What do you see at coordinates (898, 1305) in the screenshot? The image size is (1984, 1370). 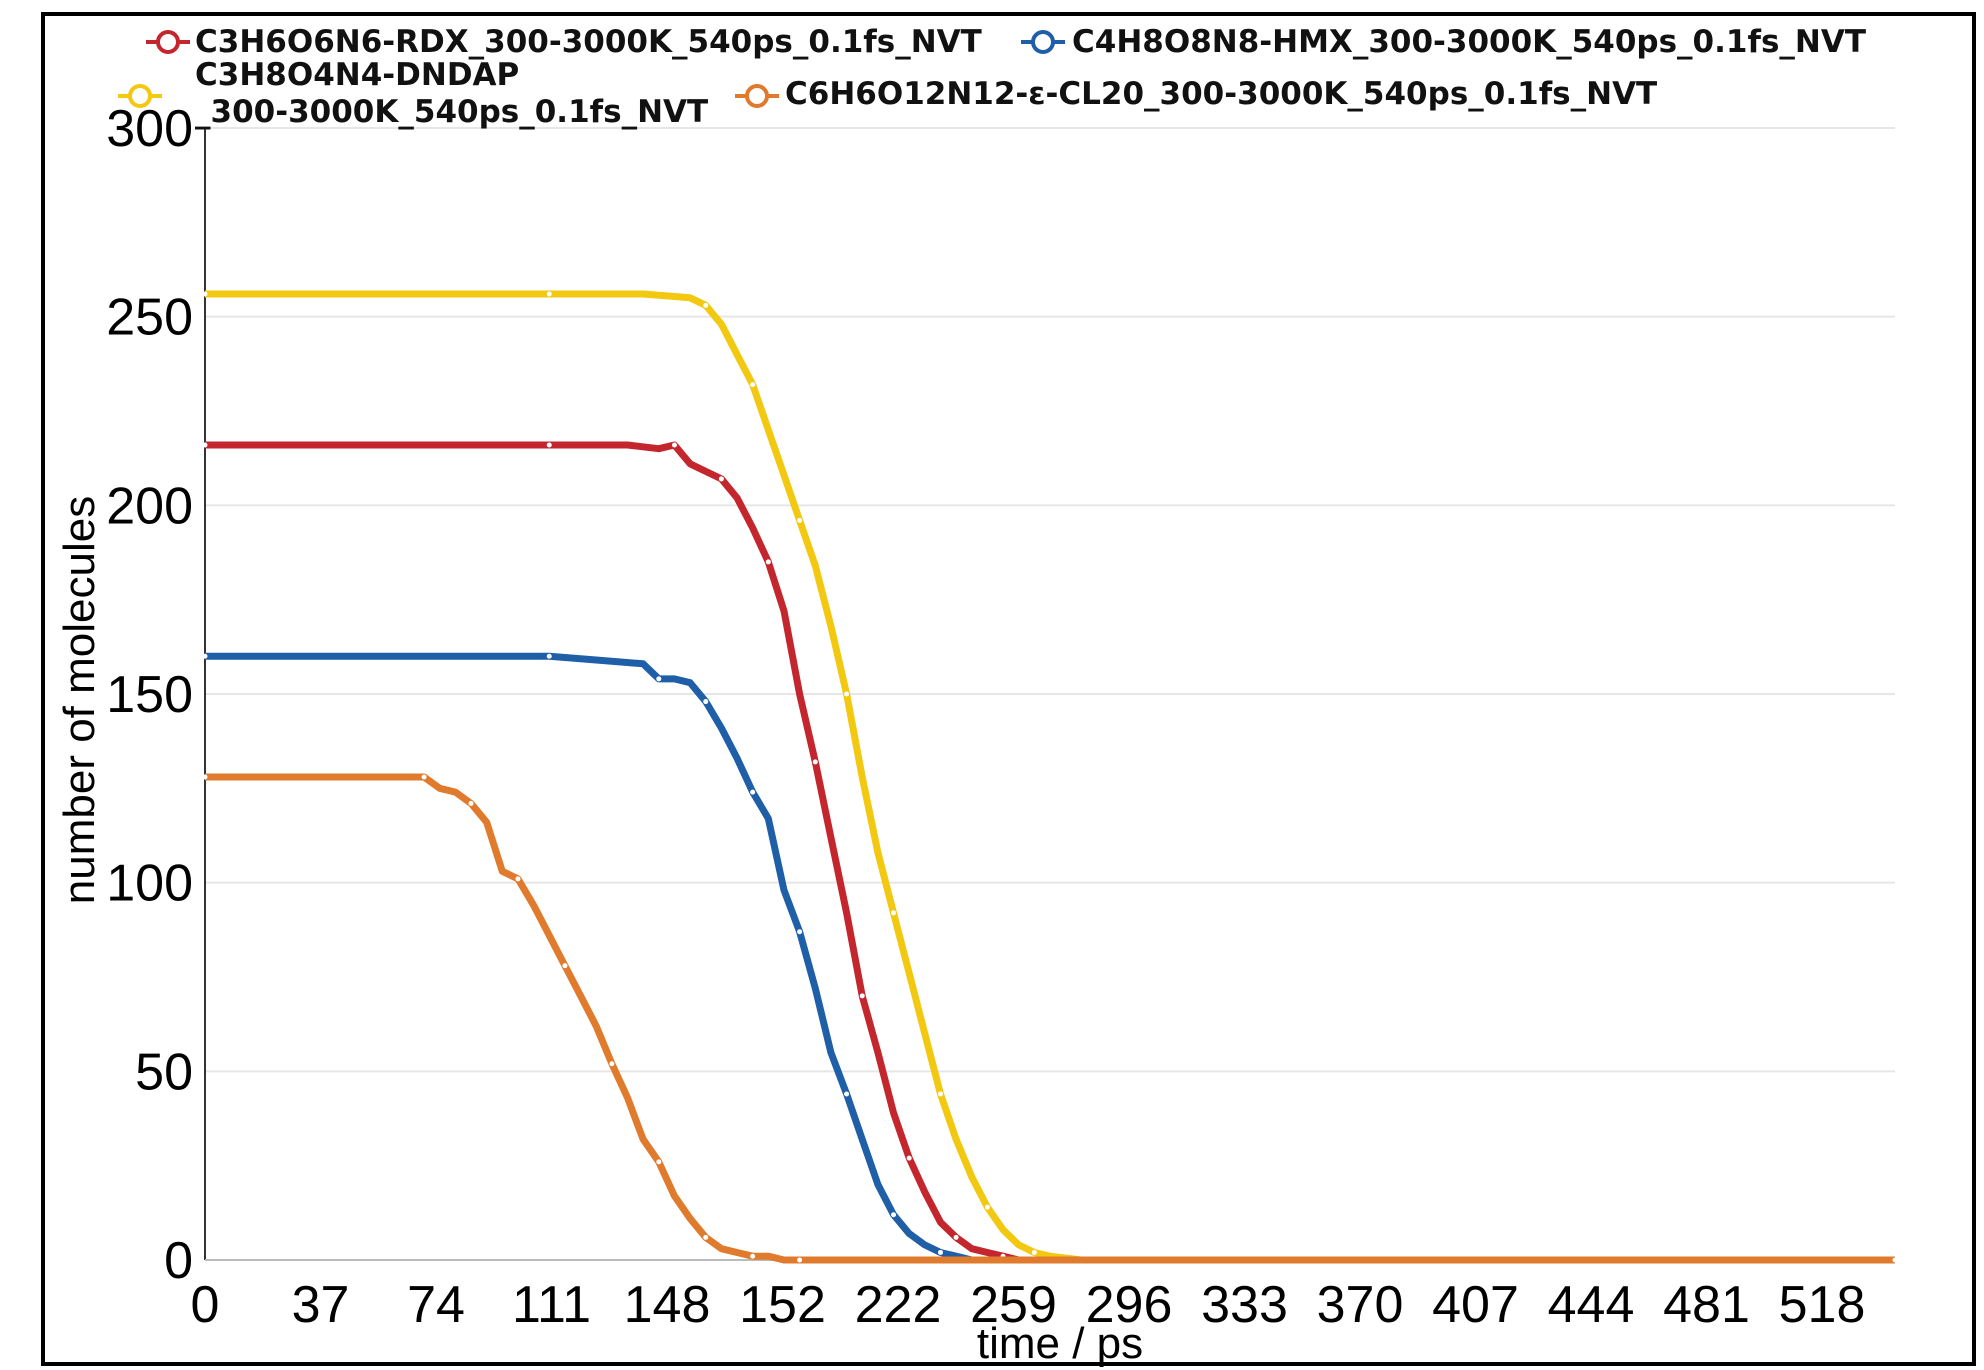 I see `x-tick-label: 222` at bounding box center [898, 1305].